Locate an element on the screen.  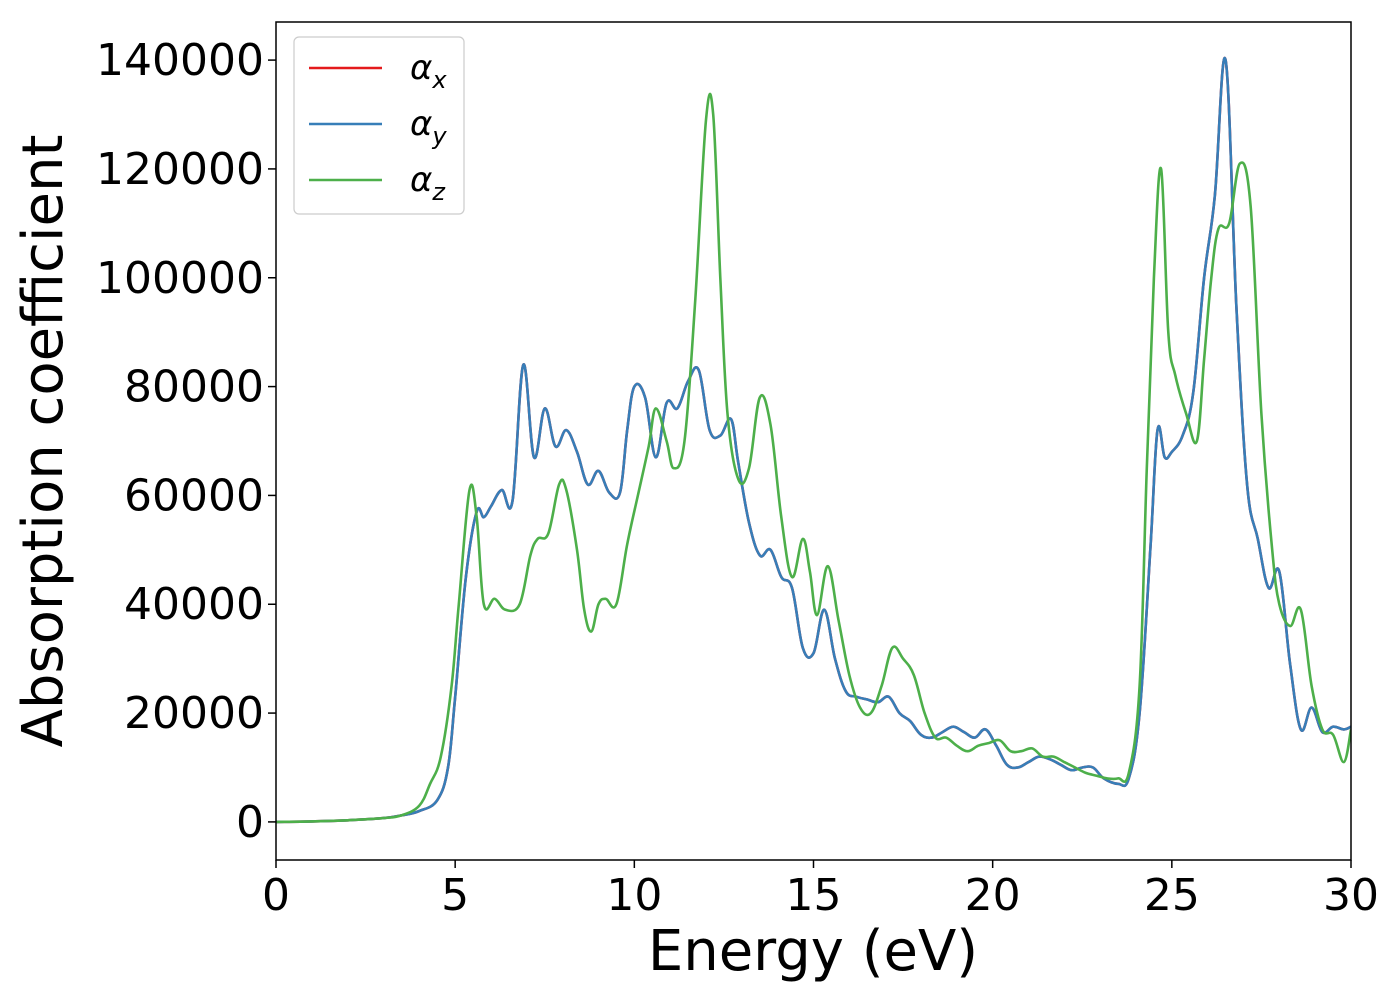
y-tick-label: 60000 is located at coordinates (194, 495).